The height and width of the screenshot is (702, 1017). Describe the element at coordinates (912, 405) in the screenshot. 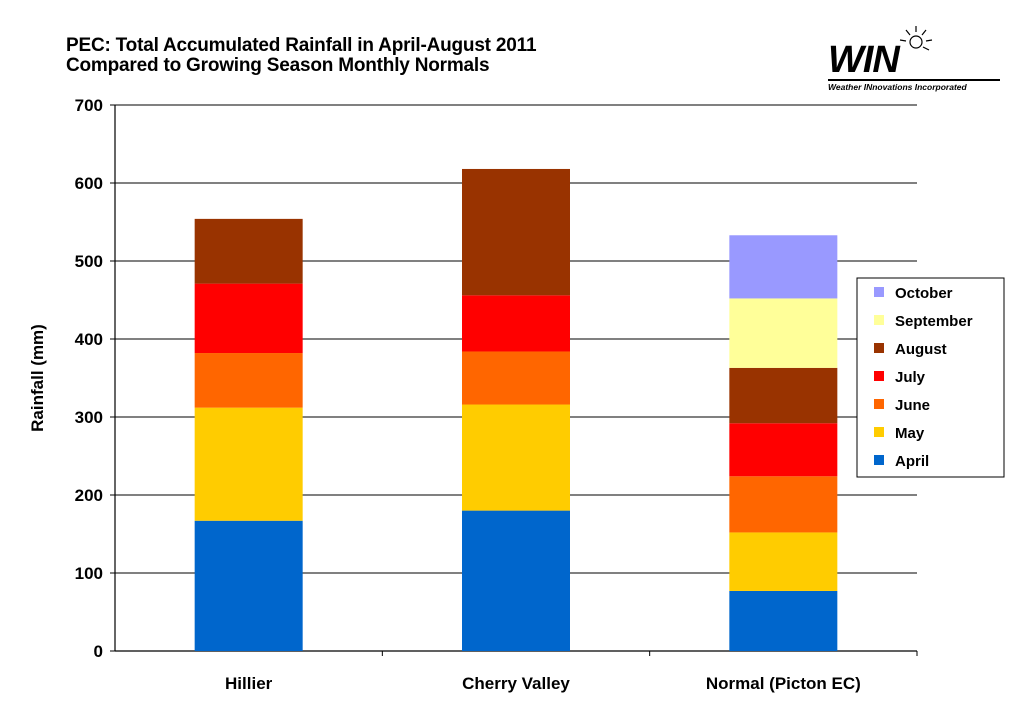

I see `legend-label: June` at that location.